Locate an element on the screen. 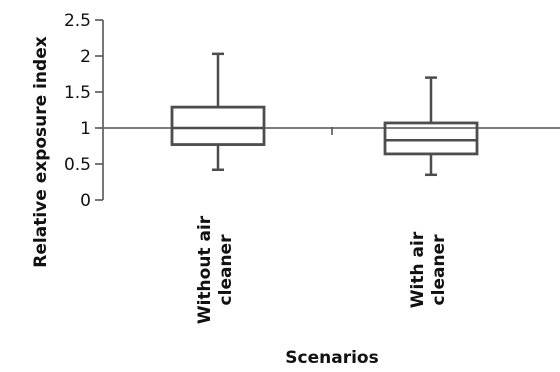 The height and width of the screenshot is (372, 560). x-axis-title: Scenarios is located at coordinates (331, 358).